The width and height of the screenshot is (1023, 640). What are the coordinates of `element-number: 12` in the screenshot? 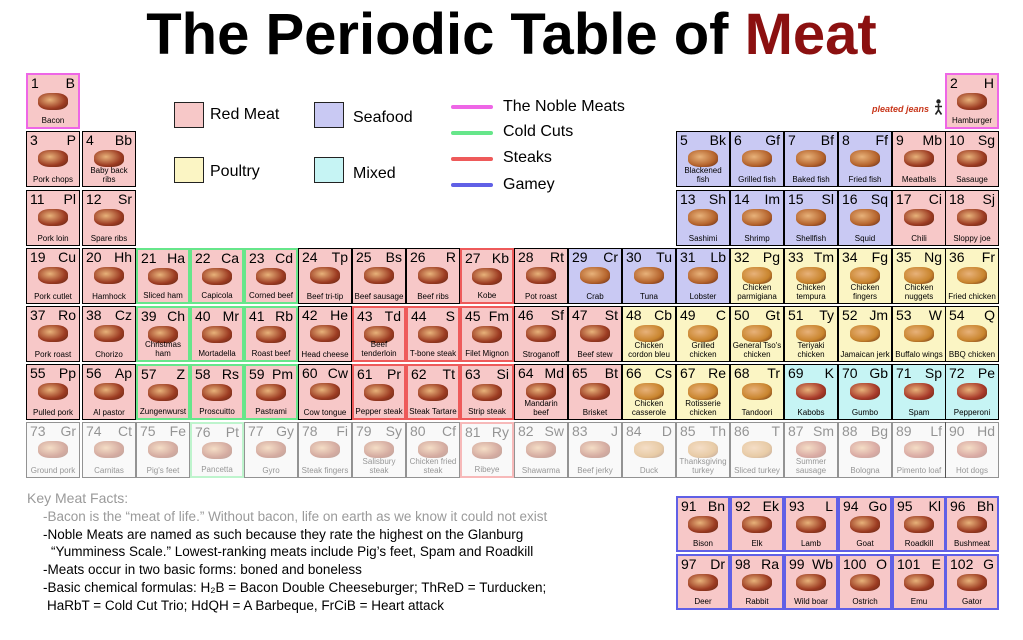 It's located at (94, 199).